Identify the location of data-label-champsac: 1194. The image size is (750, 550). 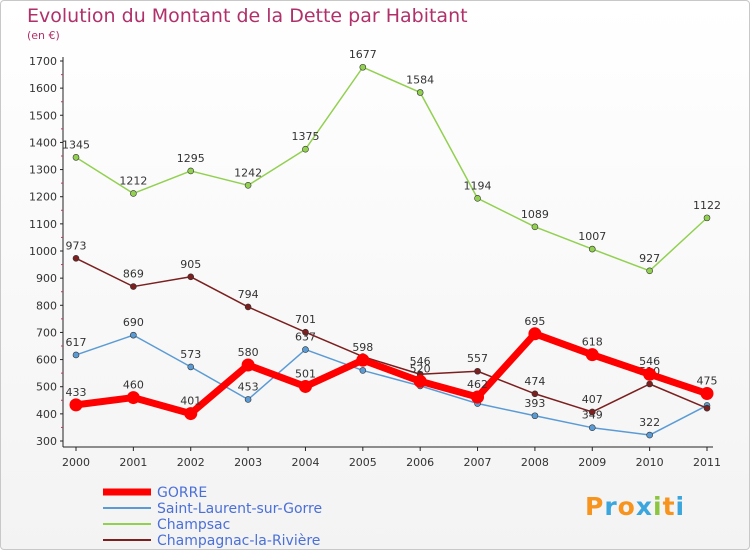
(478, 185).